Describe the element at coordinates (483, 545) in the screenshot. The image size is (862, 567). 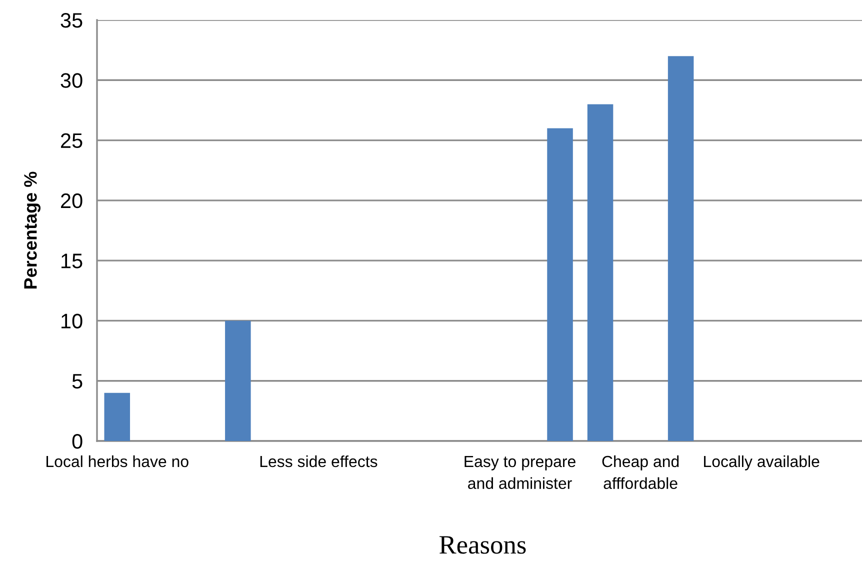
I see `x-axis-title: Reasons` at that location.